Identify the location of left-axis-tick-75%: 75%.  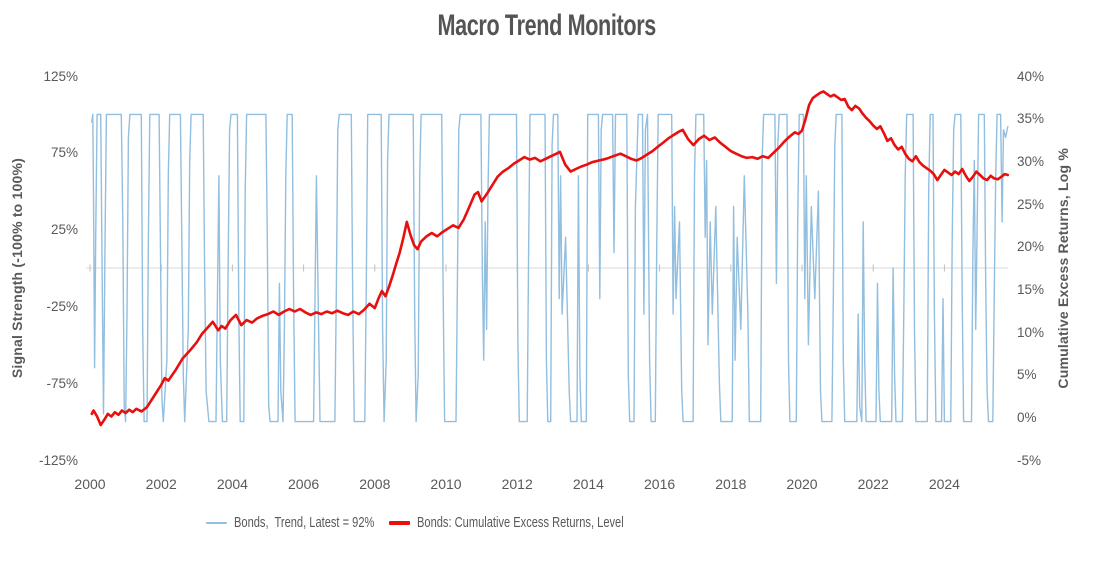
(64, 153).